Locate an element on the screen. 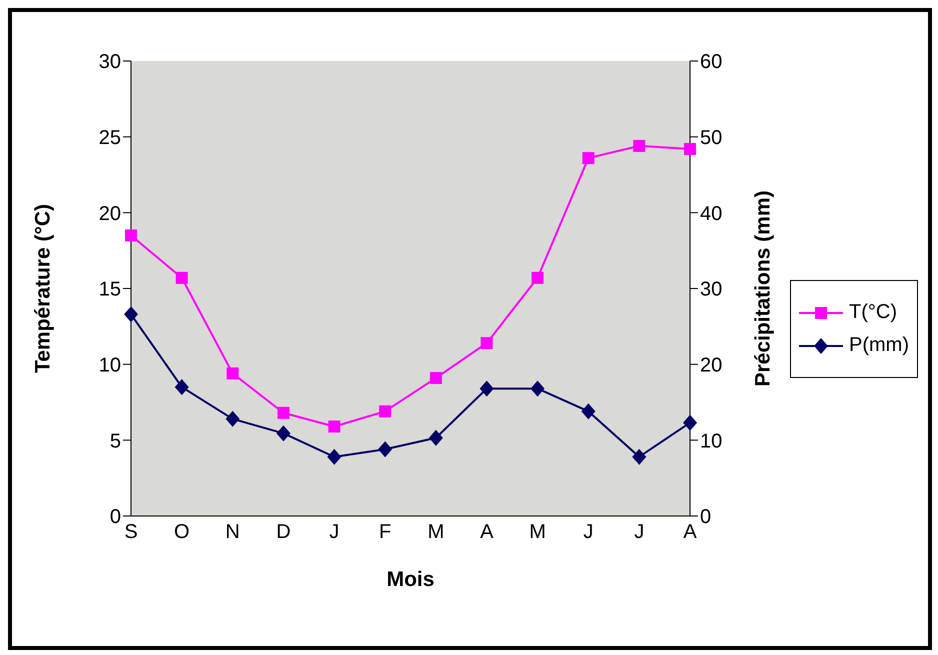  y2-axis-title: Précipitations (mm) is located at coordinates (762, 288).